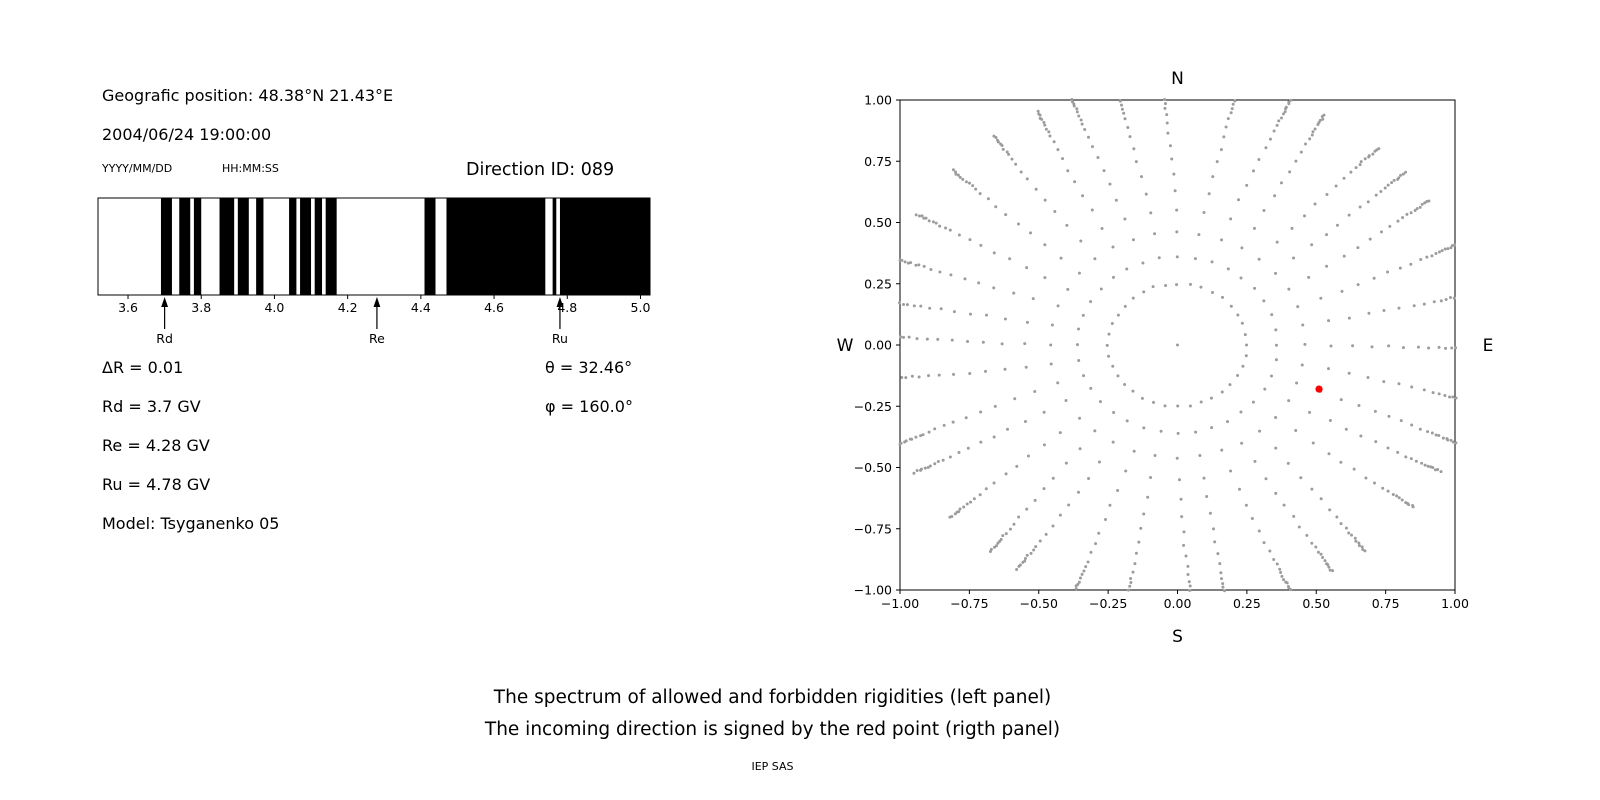  What do you see at coordinates (250, 168) in the screenshot?
I see `time-format-label: HH:MM:SS` at bounding box center [250, 168].